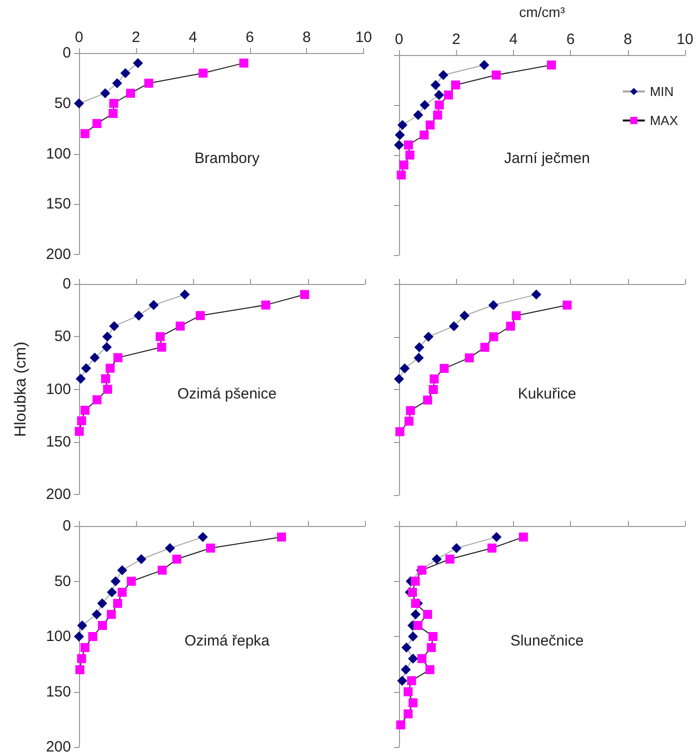  I want to click on x-axis-title: cm/cm³, so click(542, 12).